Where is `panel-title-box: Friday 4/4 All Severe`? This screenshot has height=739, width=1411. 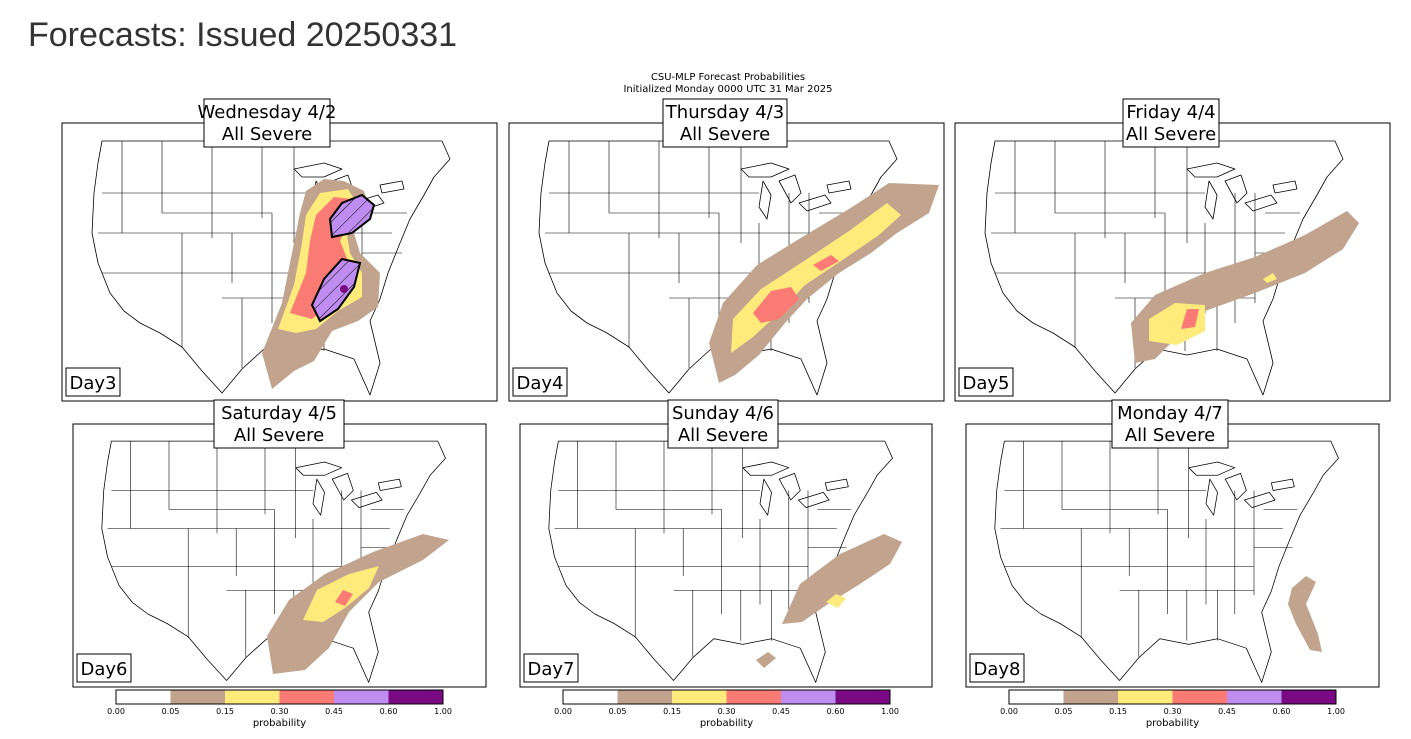
panel-title-box: Friday 4/4 All Severe is located at coordinates (1171, 123).